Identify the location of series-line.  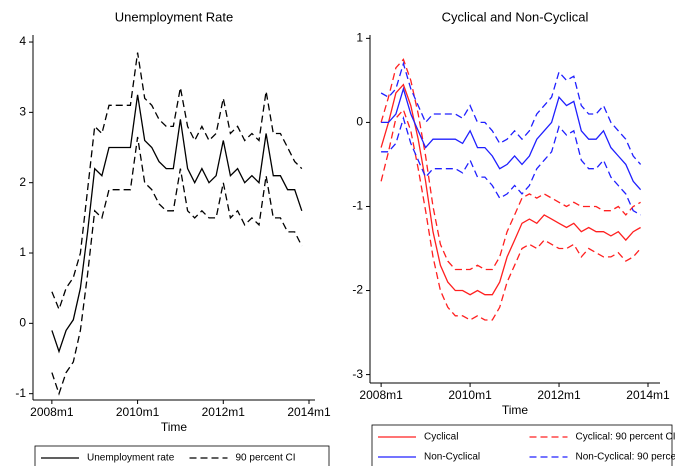
(510, 139).